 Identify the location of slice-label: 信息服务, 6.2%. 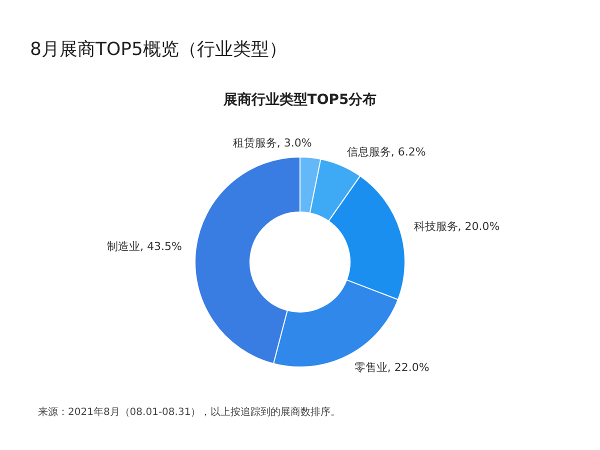
(386, 152).